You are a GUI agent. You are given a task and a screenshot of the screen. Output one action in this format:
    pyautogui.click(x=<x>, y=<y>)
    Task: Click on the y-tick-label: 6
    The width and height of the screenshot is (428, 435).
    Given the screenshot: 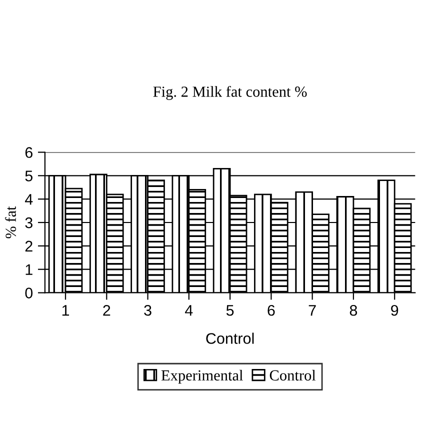 What is the action you would take?
    pyautogui.click(x=28, y=152)
    